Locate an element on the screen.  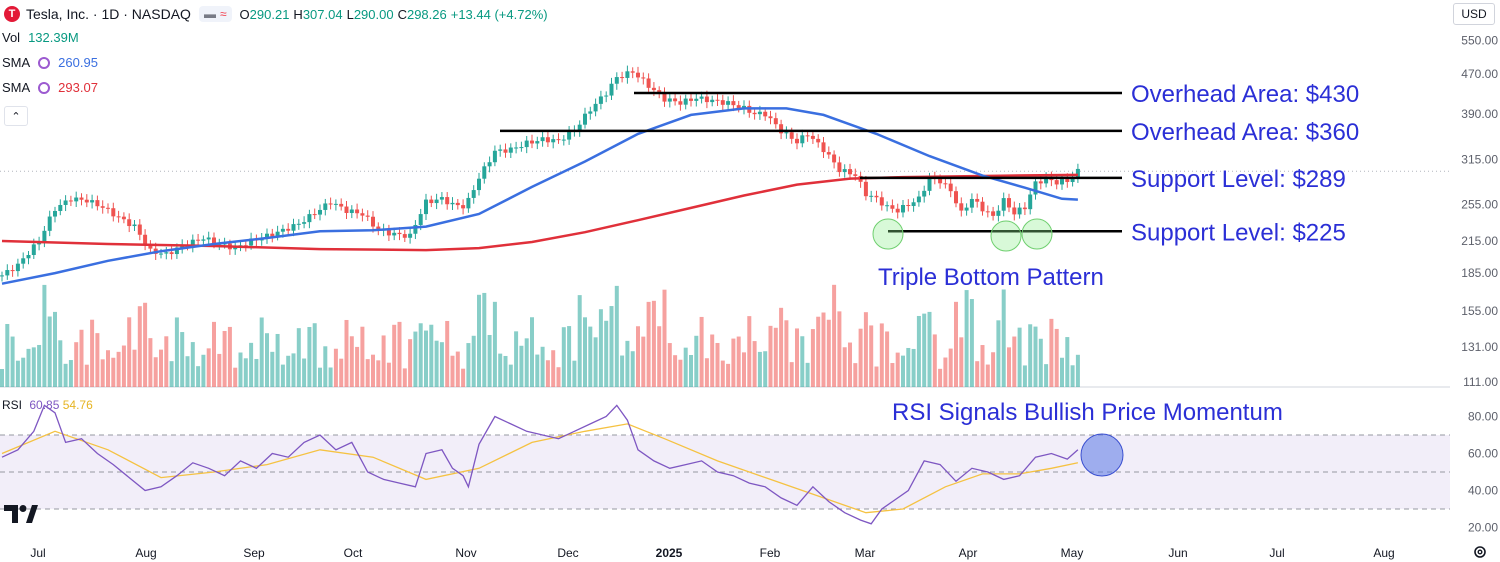
volume-legend: Vol 132.39M is located at coordinates (40, 37).